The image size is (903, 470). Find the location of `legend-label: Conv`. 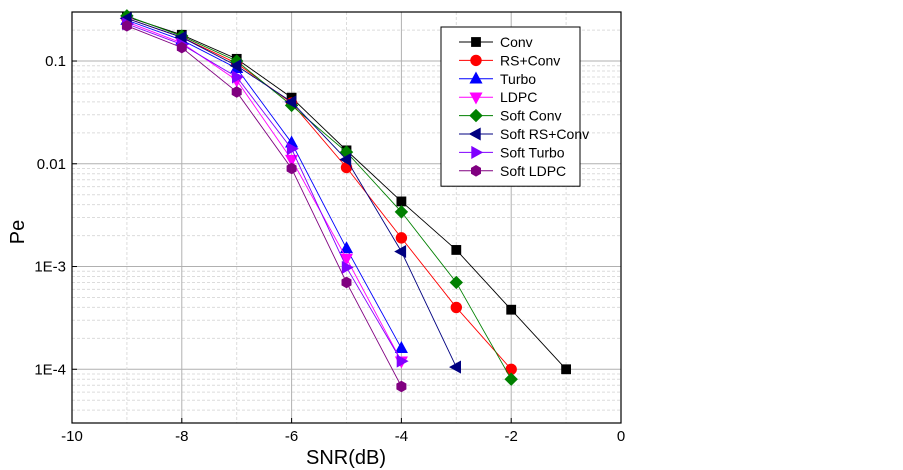

legend-label: Conv is located at coordinates (516, 42).